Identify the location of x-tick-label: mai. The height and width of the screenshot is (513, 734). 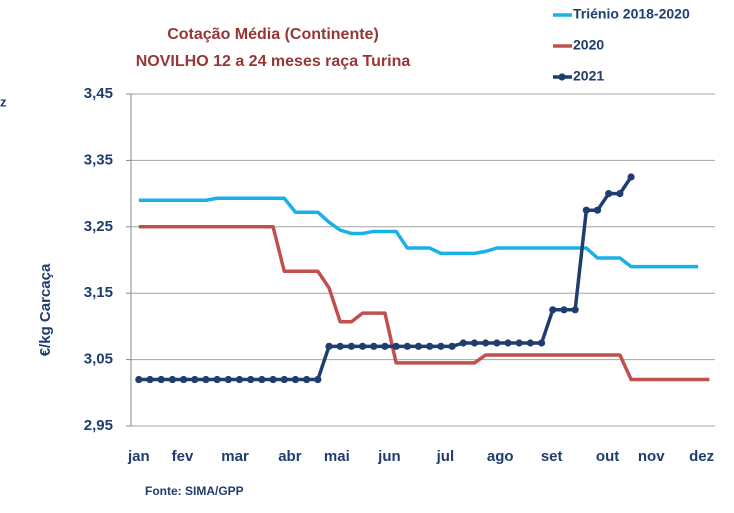
(337, 456).